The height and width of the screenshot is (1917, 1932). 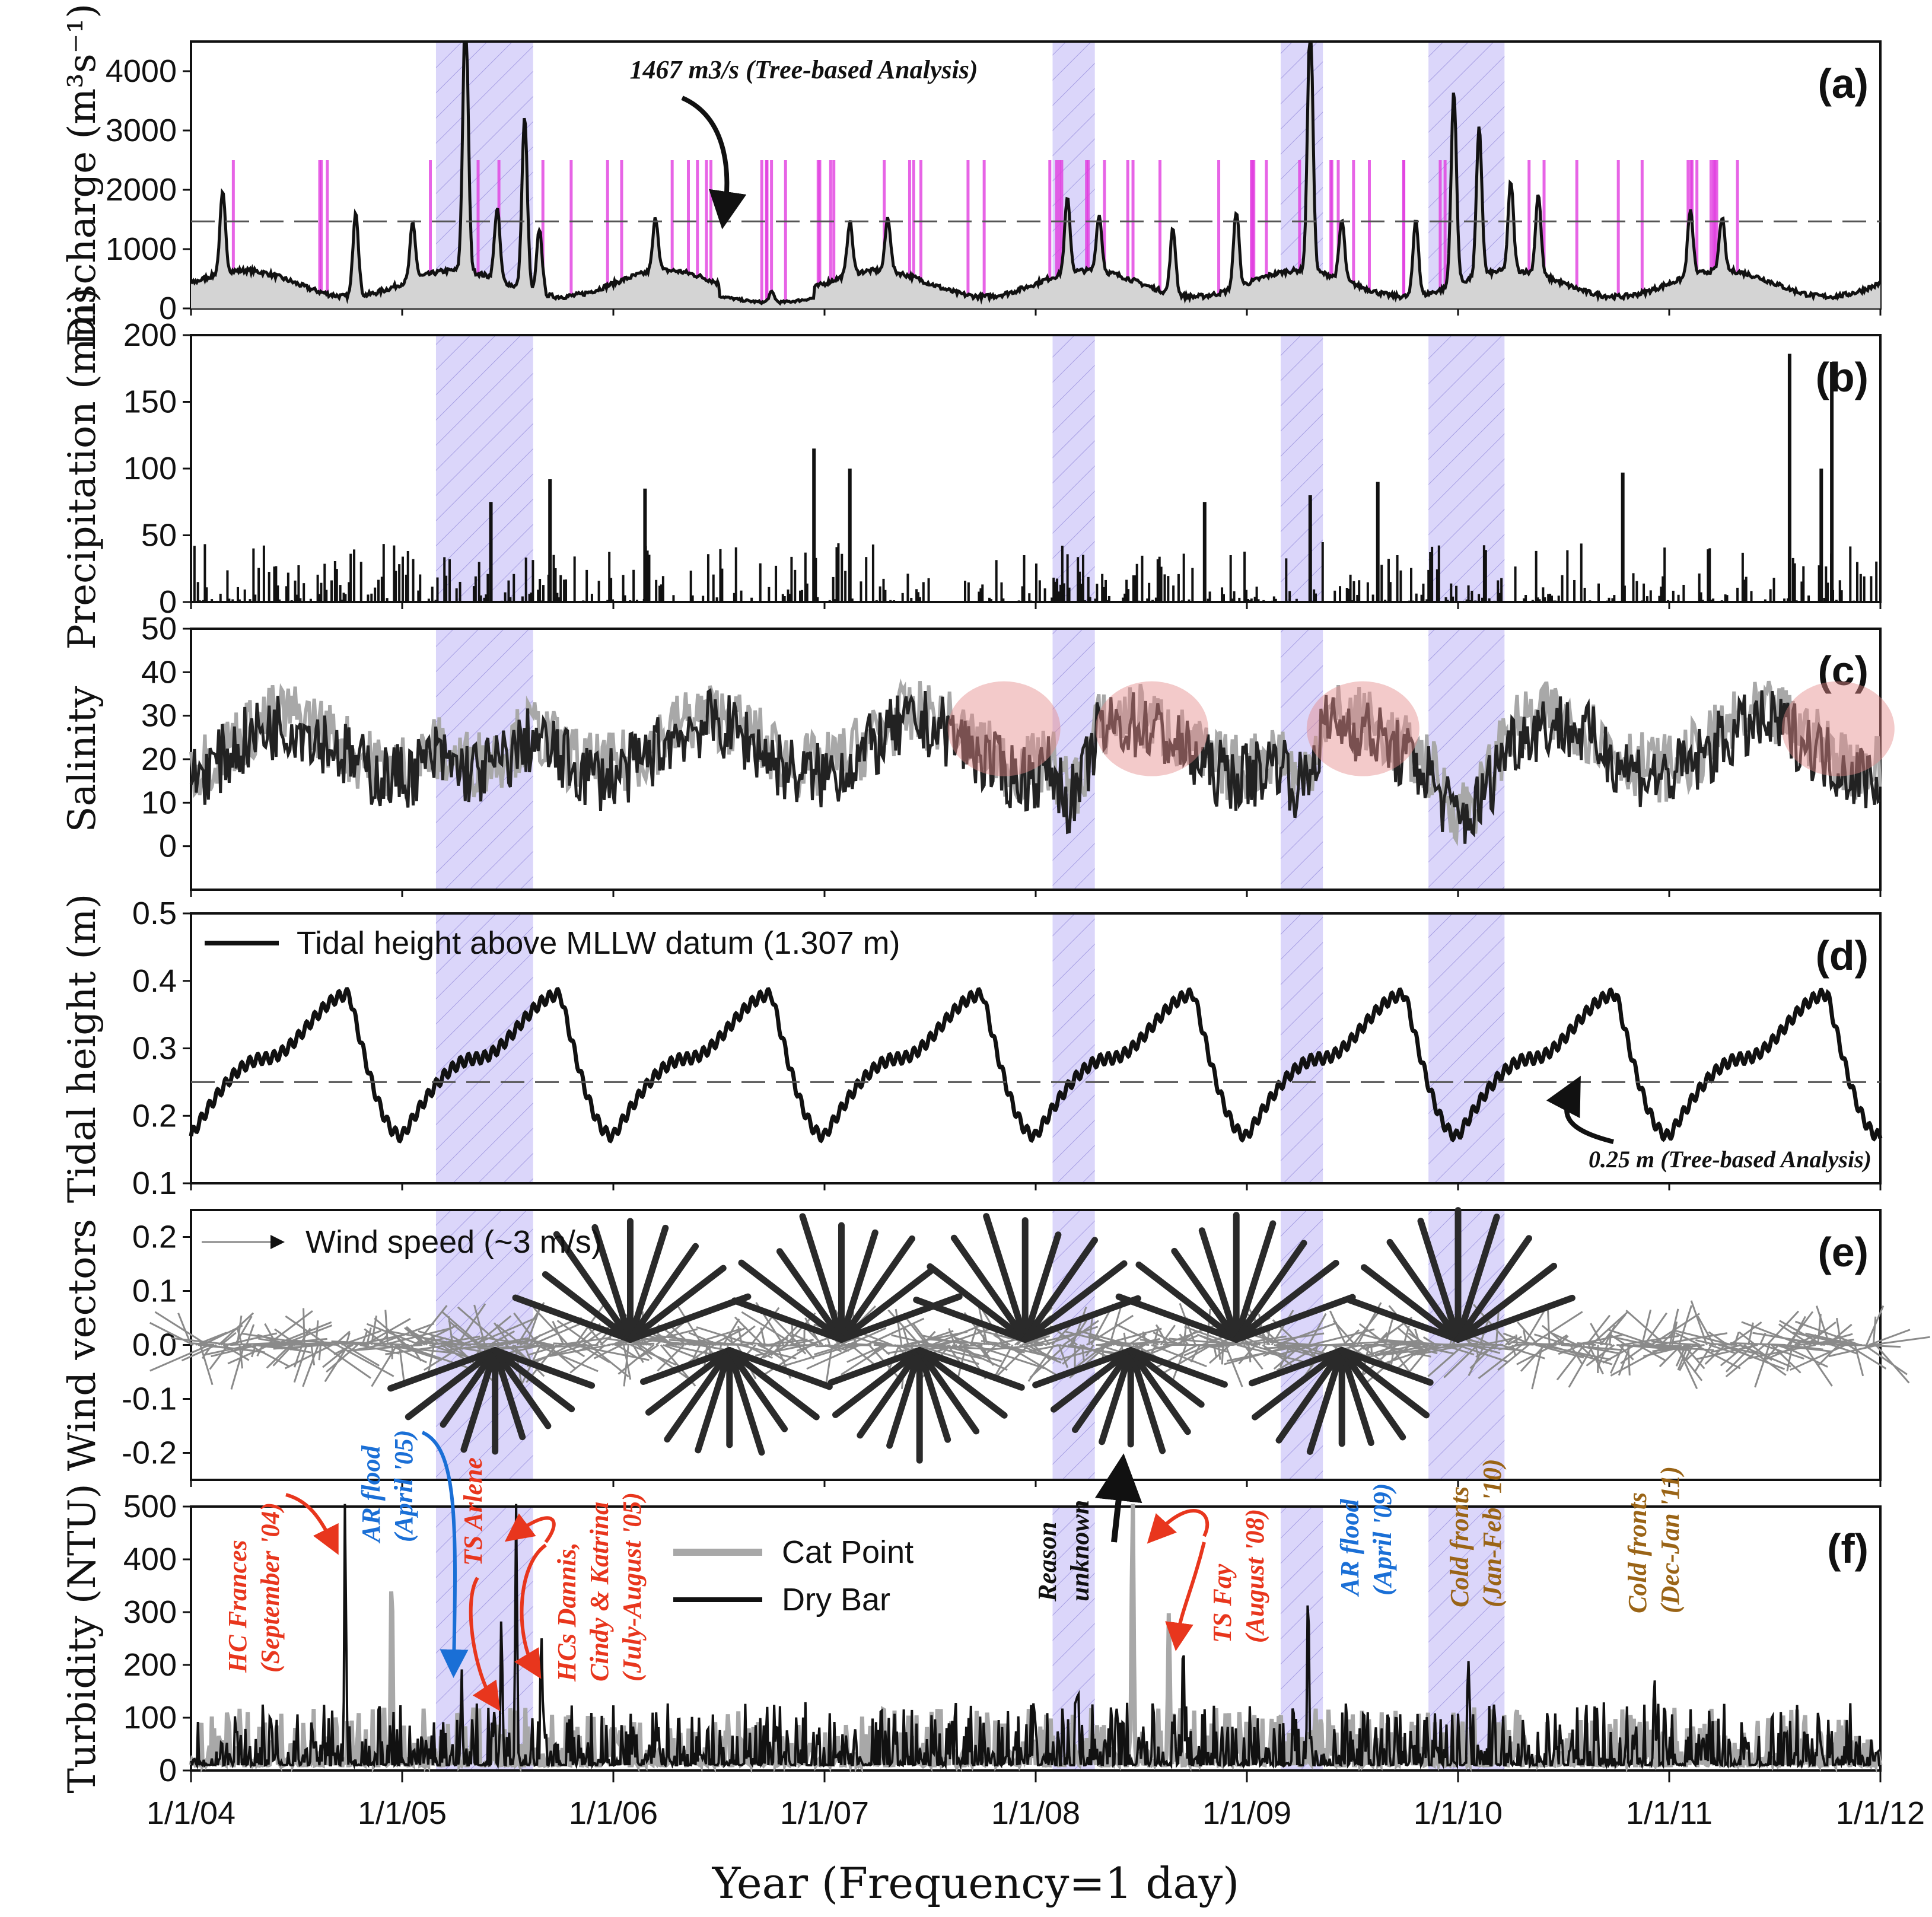 I want to click on panel-d-ytick-label-1: 0.2, so click(x=155, y=1116).